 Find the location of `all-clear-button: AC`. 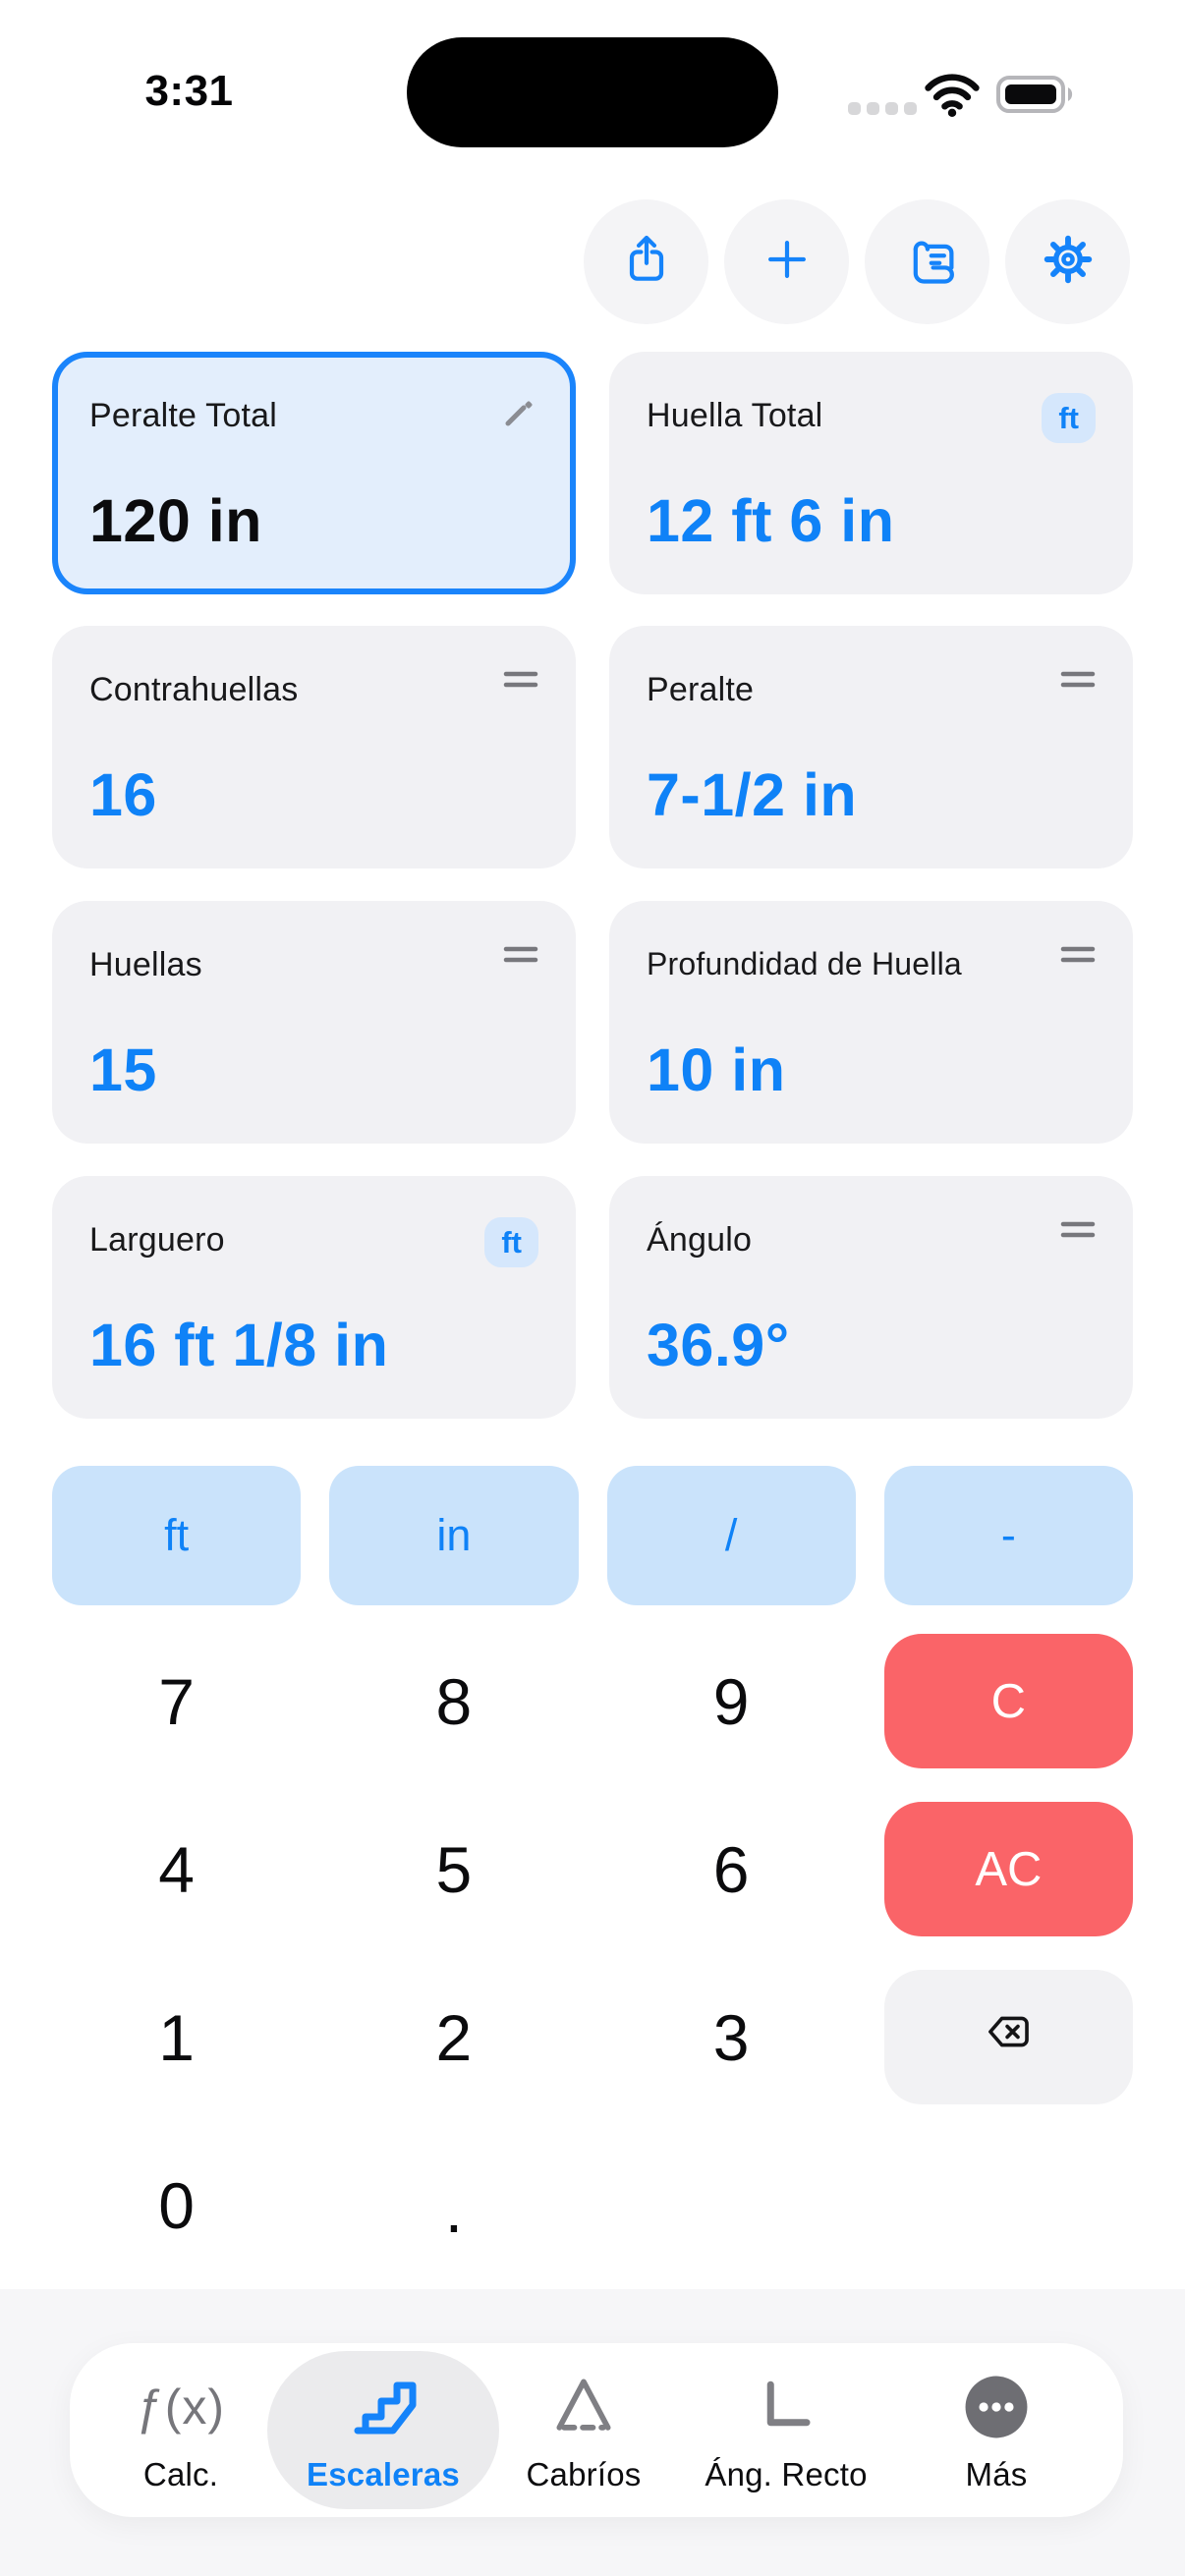

all-clear-button: AC is located at coordinates (1008, 1869).